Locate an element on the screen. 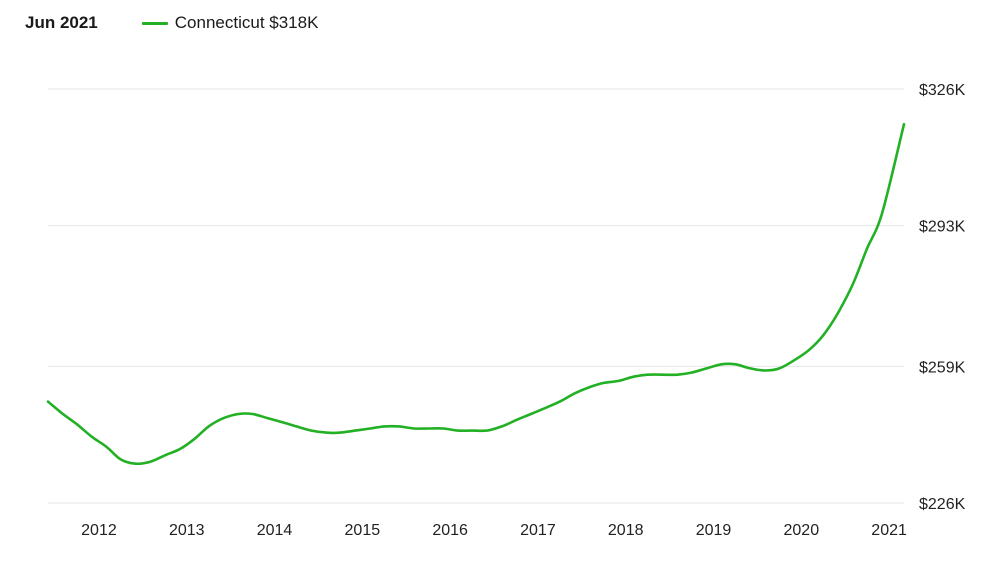  y-tick-label-293: $293K is located at coordinates (942, 227).